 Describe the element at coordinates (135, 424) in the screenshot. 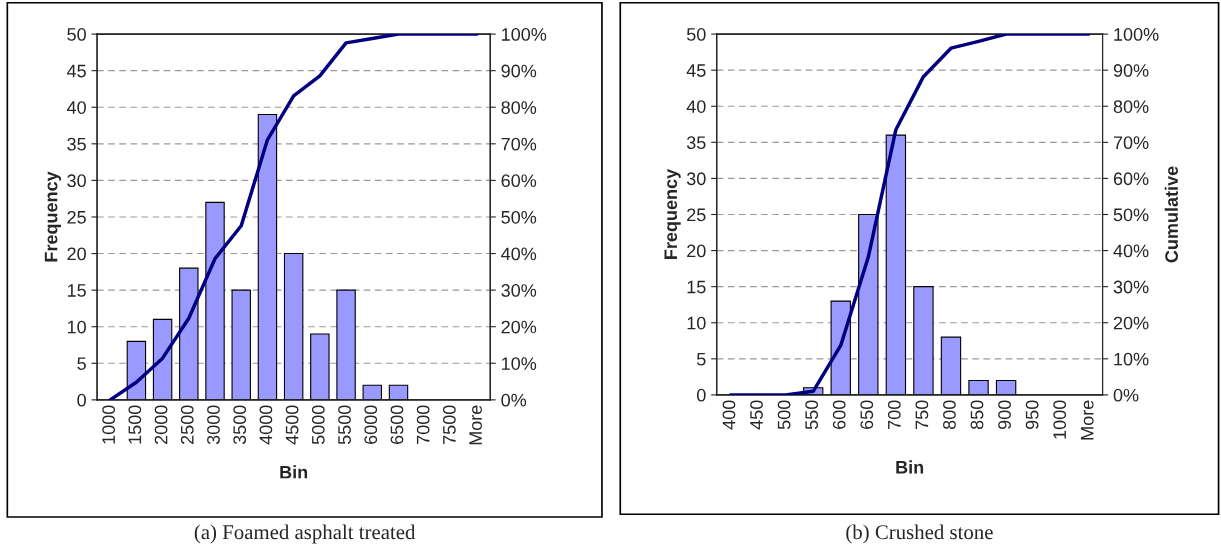

I see `x-tick-label: 1500` at that location.